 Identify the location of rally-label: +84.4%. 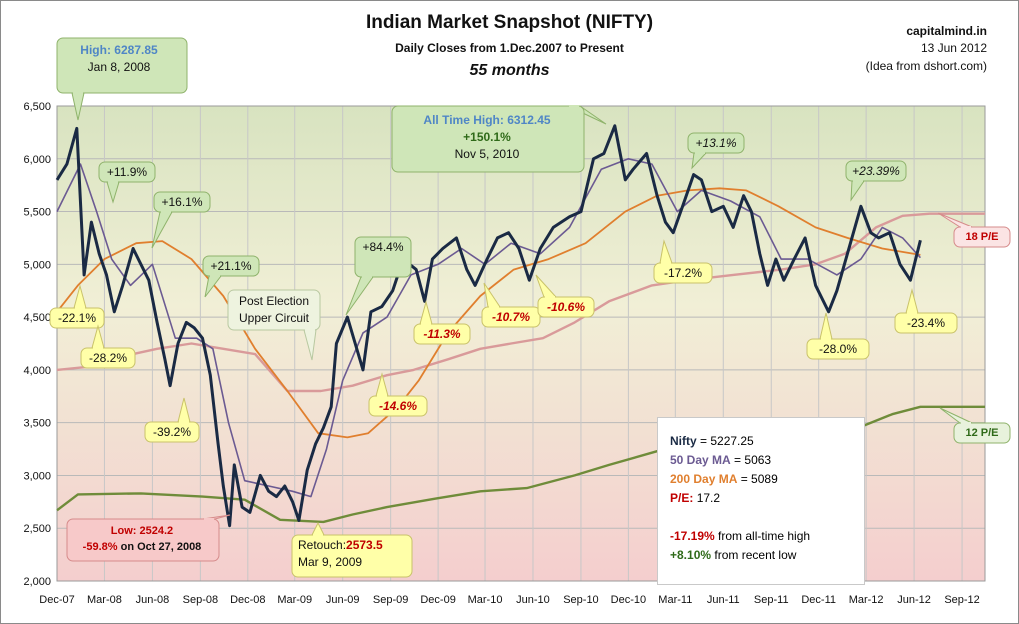
(383, 247).